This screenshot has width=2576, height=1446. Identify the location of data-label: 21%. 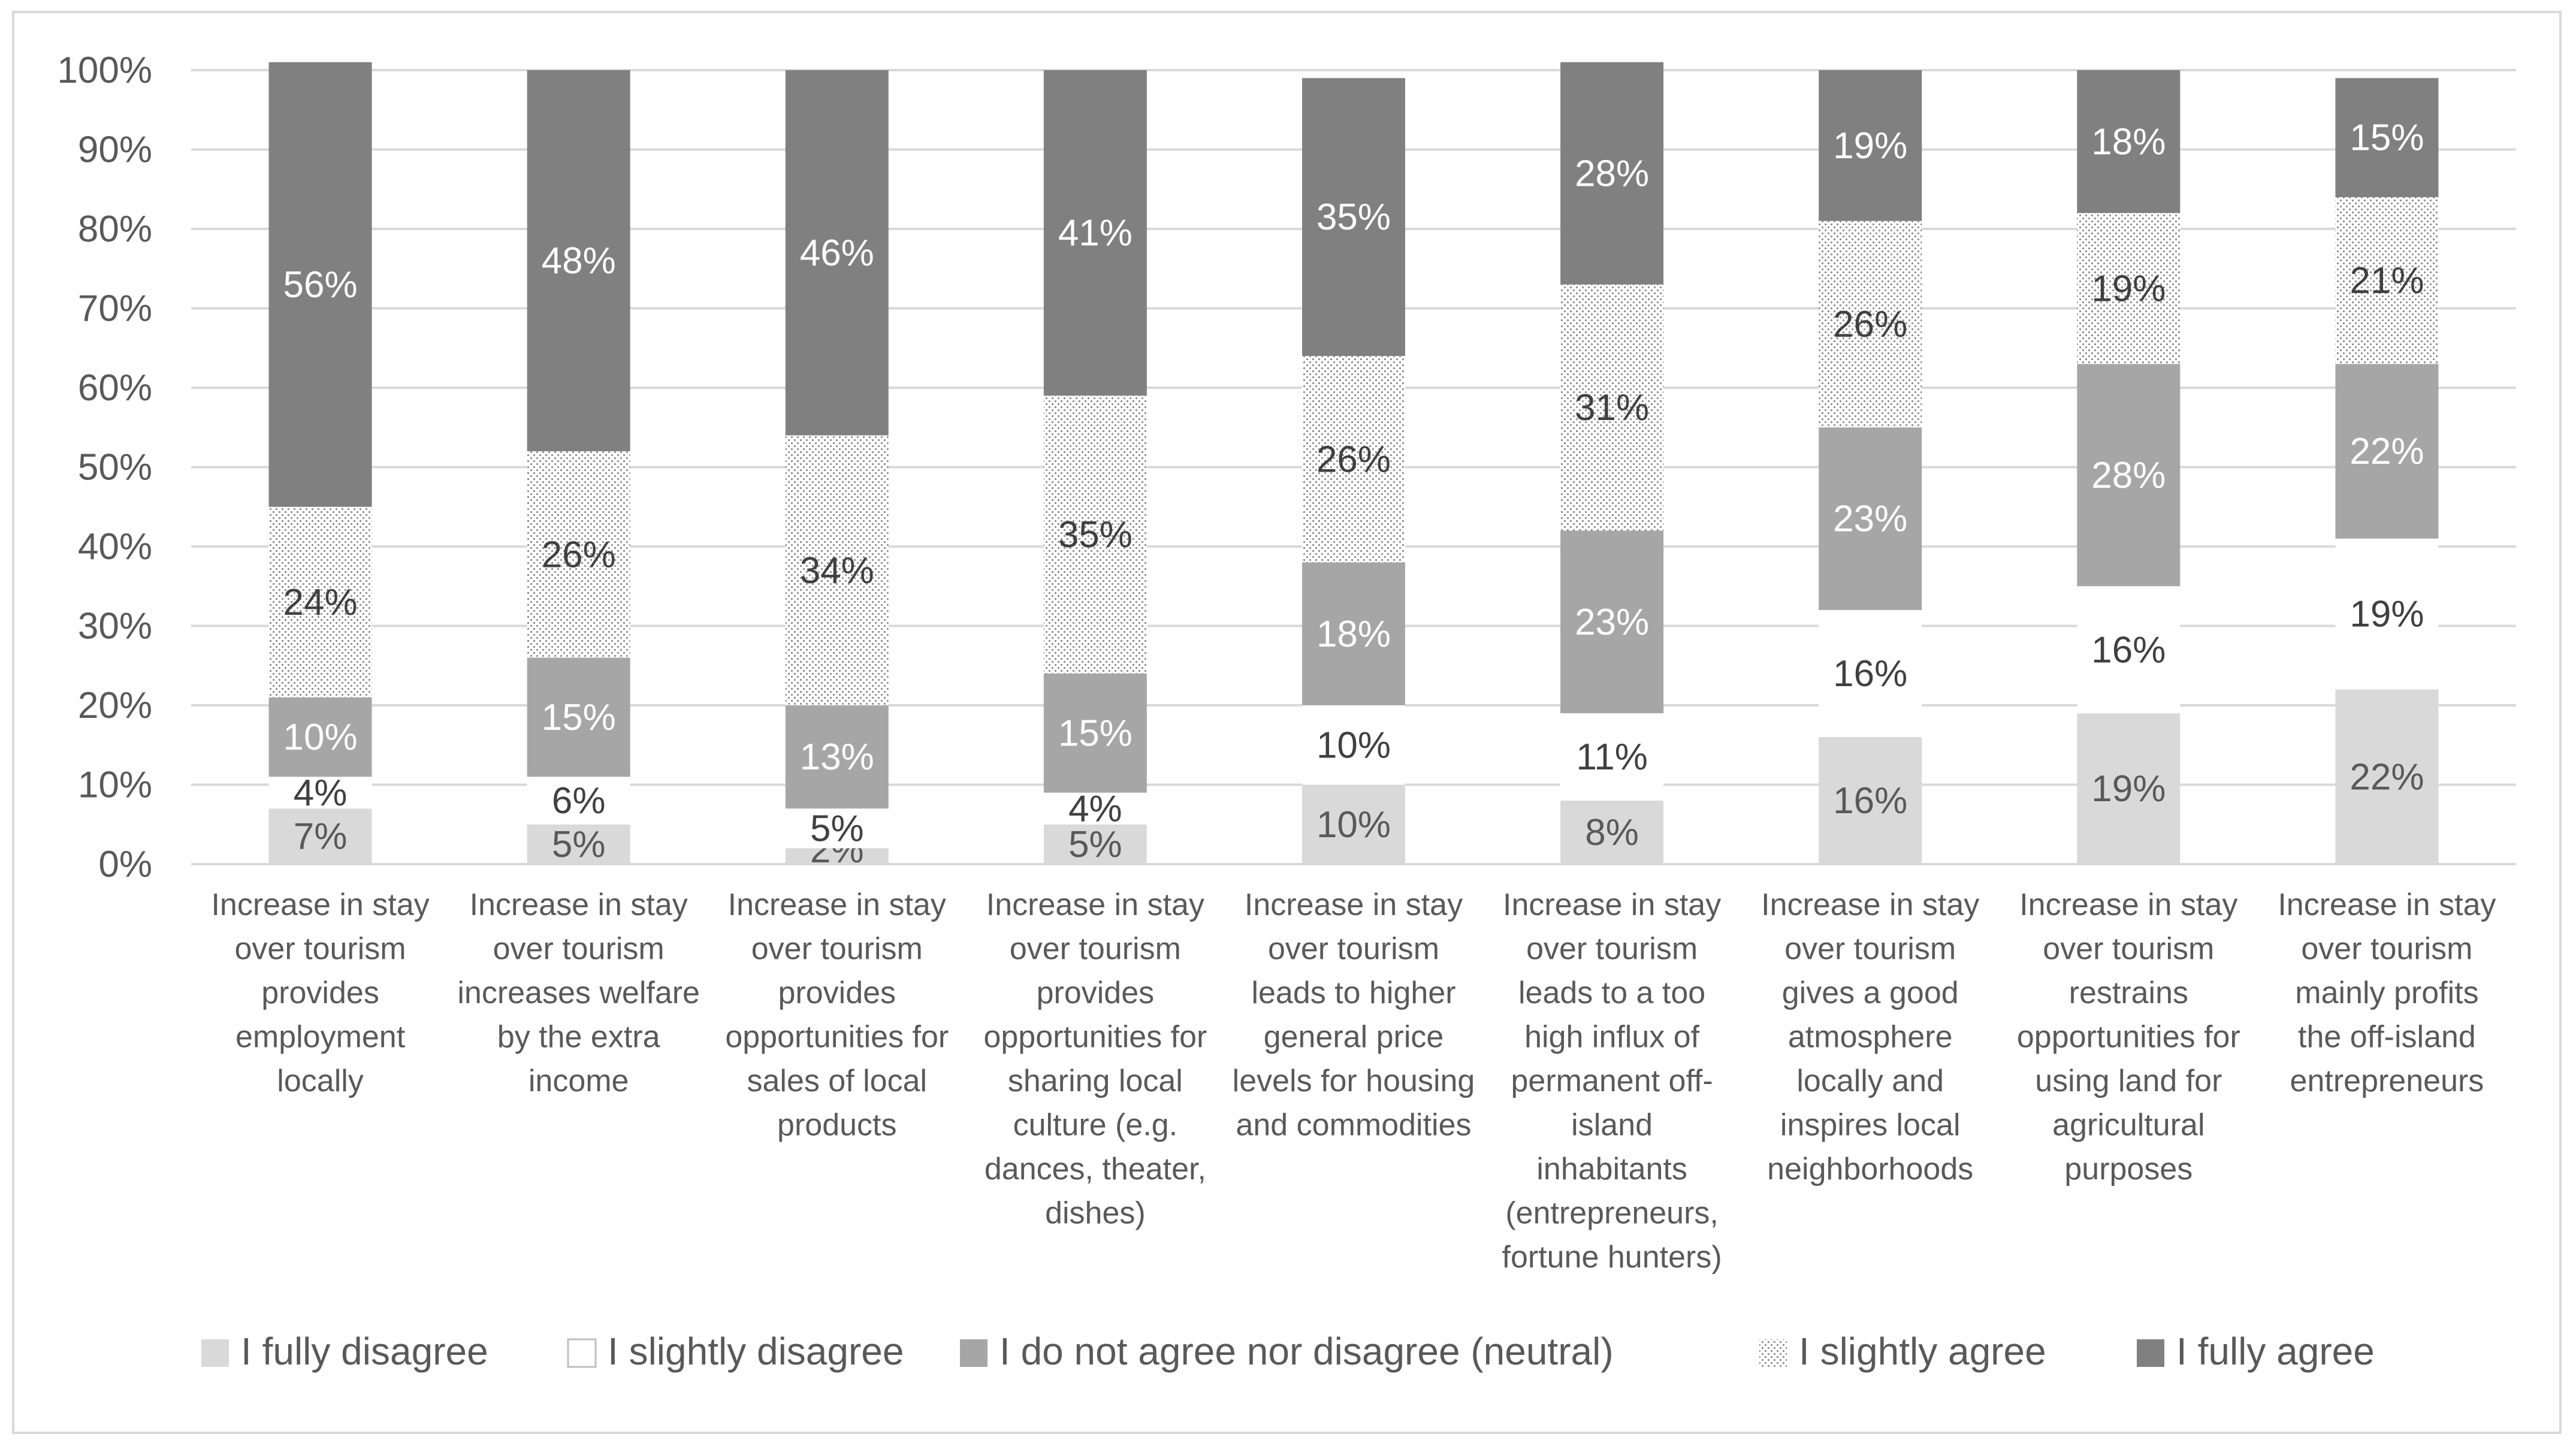
(2386, 280).